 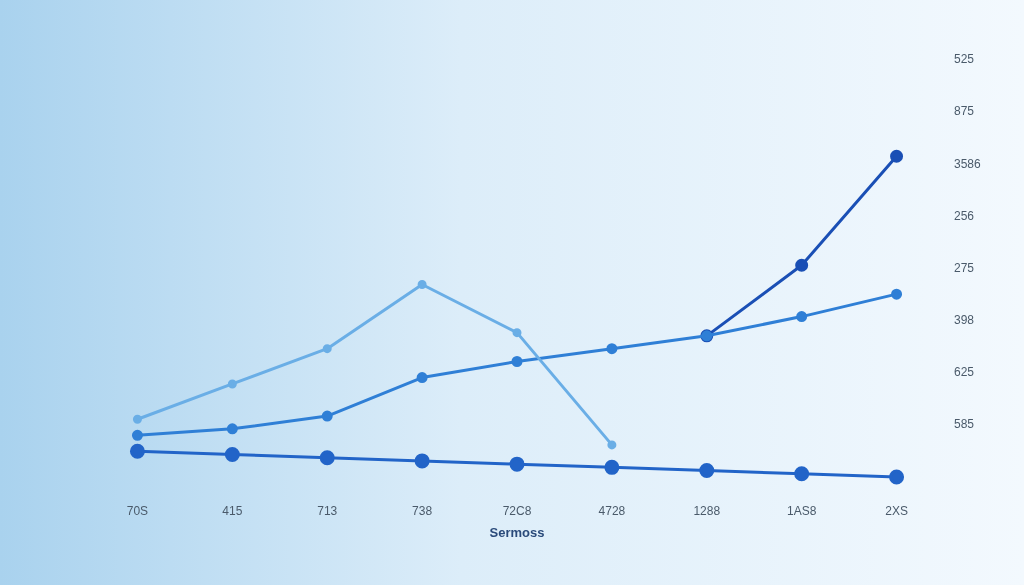 What do you see at coordinates (896, 510) in the screenshot?
I see `x-tick-label: 2XS` at bounding box center [896, 510].